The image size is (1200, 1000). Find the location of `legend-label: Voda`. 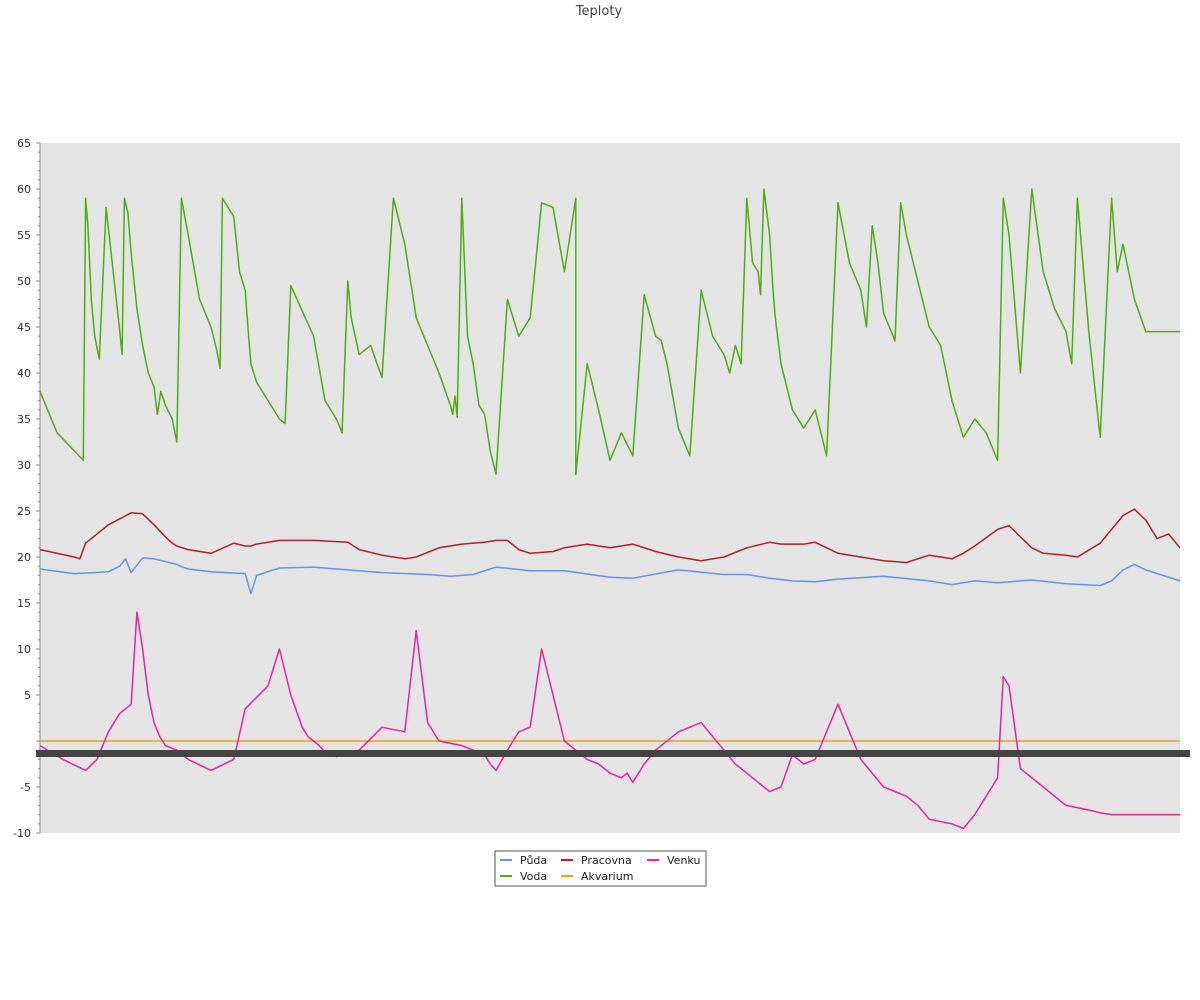

legend-label: Voda is located at coordinates (533, 876).